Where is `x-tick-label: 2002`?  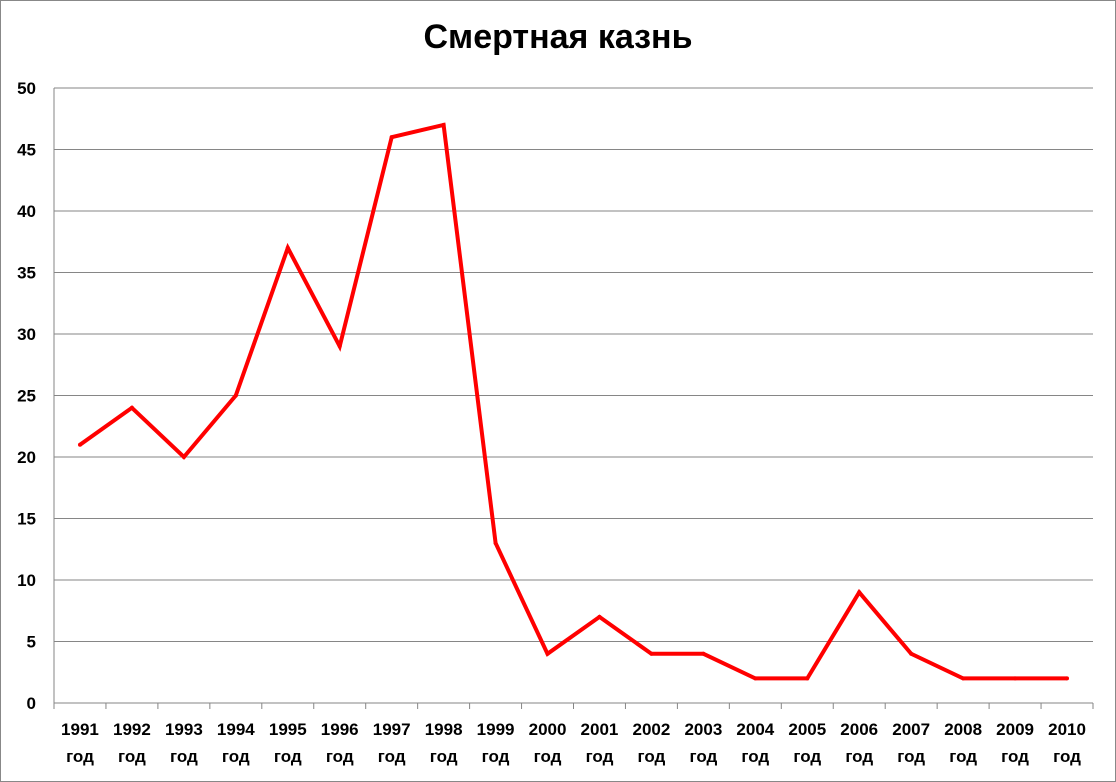 x-tick-label: 2002 is located at coordinates (652, 729).